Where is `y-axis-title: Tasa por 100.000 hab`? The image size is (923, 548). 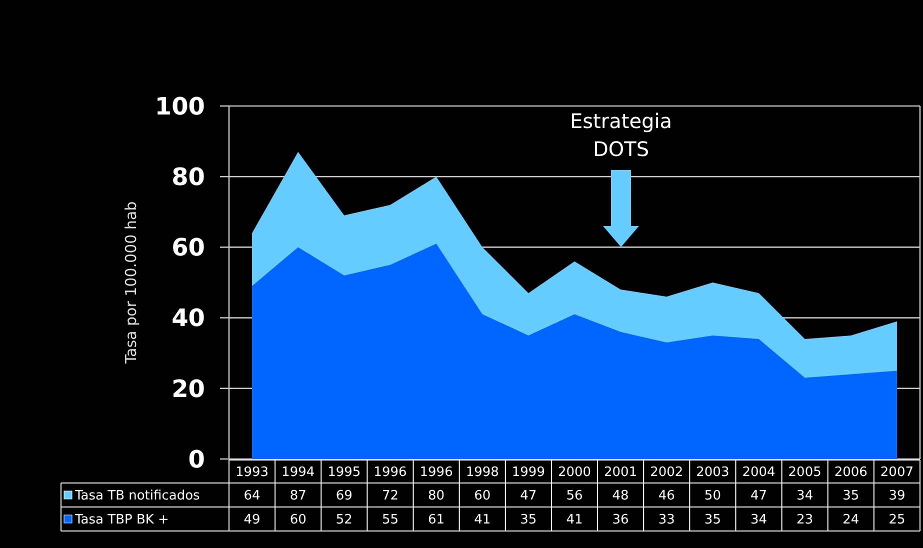
y-axis-title: Tasa por 100.000 hab is located at coordinates (131, 283).